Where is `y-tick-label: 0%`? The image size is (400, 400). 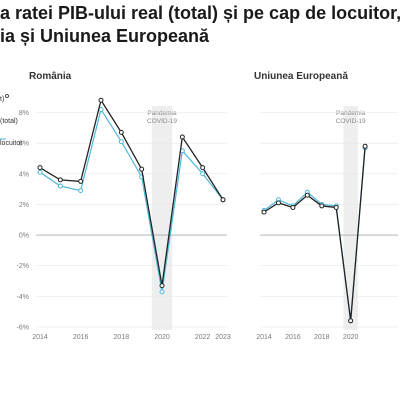 y-tick-label: 0% is located at coordinates (24, 236).